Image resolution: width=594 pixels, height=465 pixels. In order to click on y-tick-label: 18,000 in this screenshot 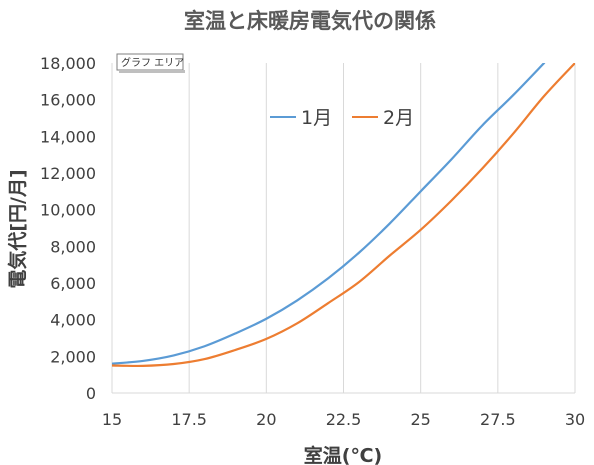, I will do `click(68, 63)`.